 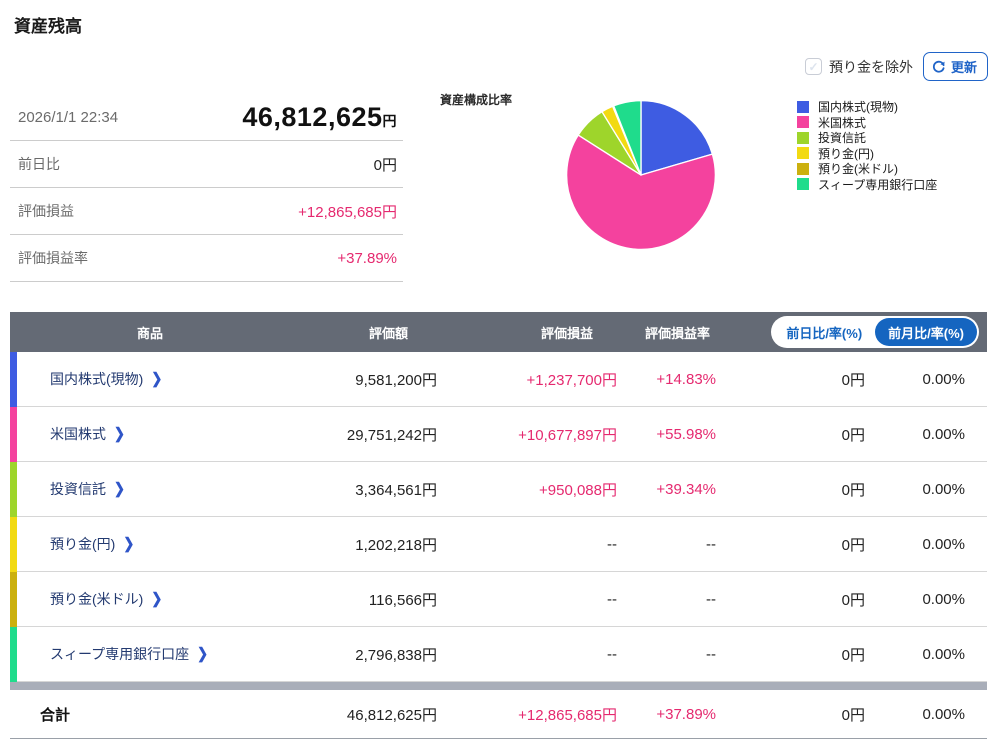 What do you see at coordinates (129, 653) in the screenshot?
I see `row-link-sweep-account: スィープ専用銀行口座 ❯` at bounding box center [129, 653].